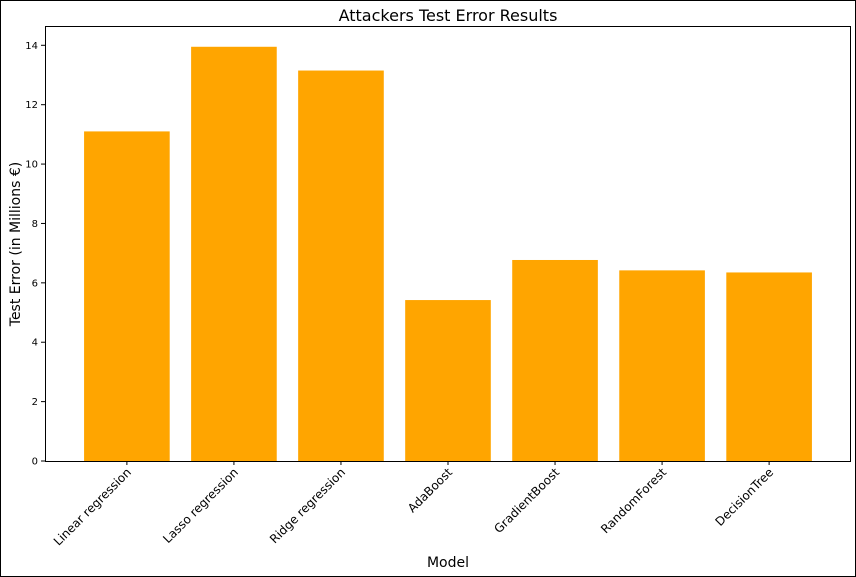 The width and height of the screenshot is (856, 577). What do you see at coordinates (35, 224) in the screenshot?
I see `y-tick-label: 8` at bounding box center [35, 224].